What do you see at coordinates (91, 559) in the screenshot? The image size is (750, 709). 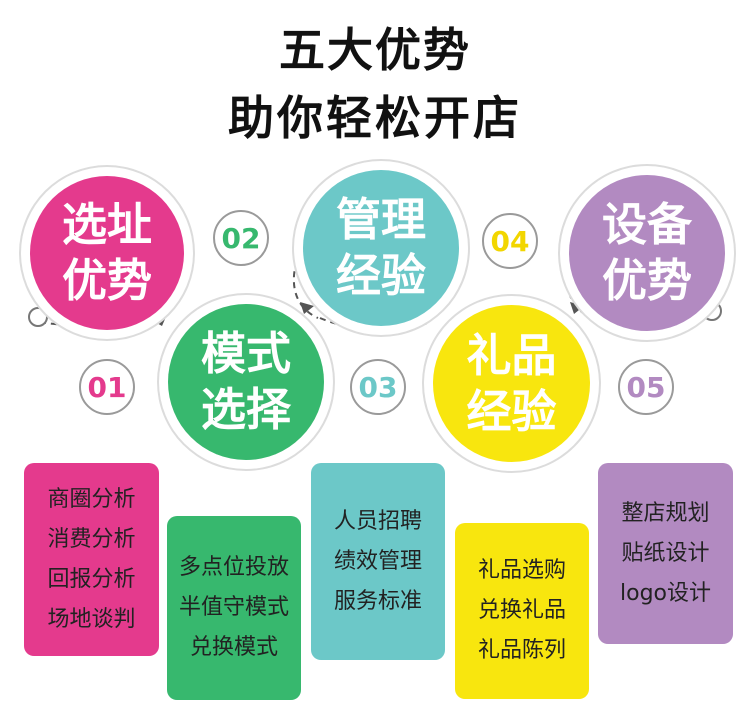 I see `step-1-detail-box: 商圈分析 消费分析 回报分析 场地谈判` at bounding box center [91, 559].